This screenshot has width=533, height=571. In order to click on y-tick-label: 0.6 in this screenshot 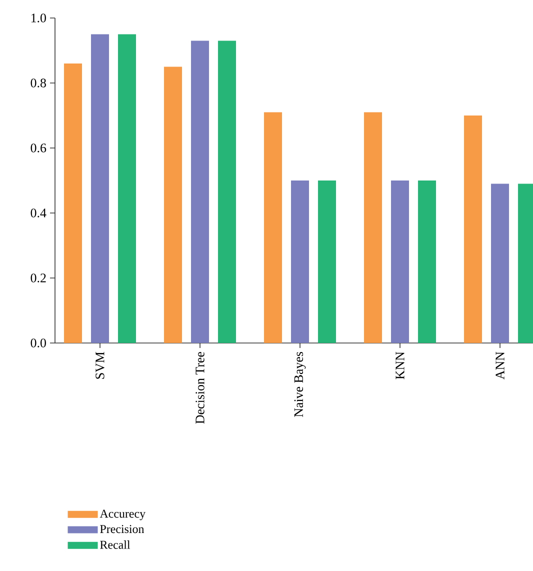, I will do `click(38, 148)`.